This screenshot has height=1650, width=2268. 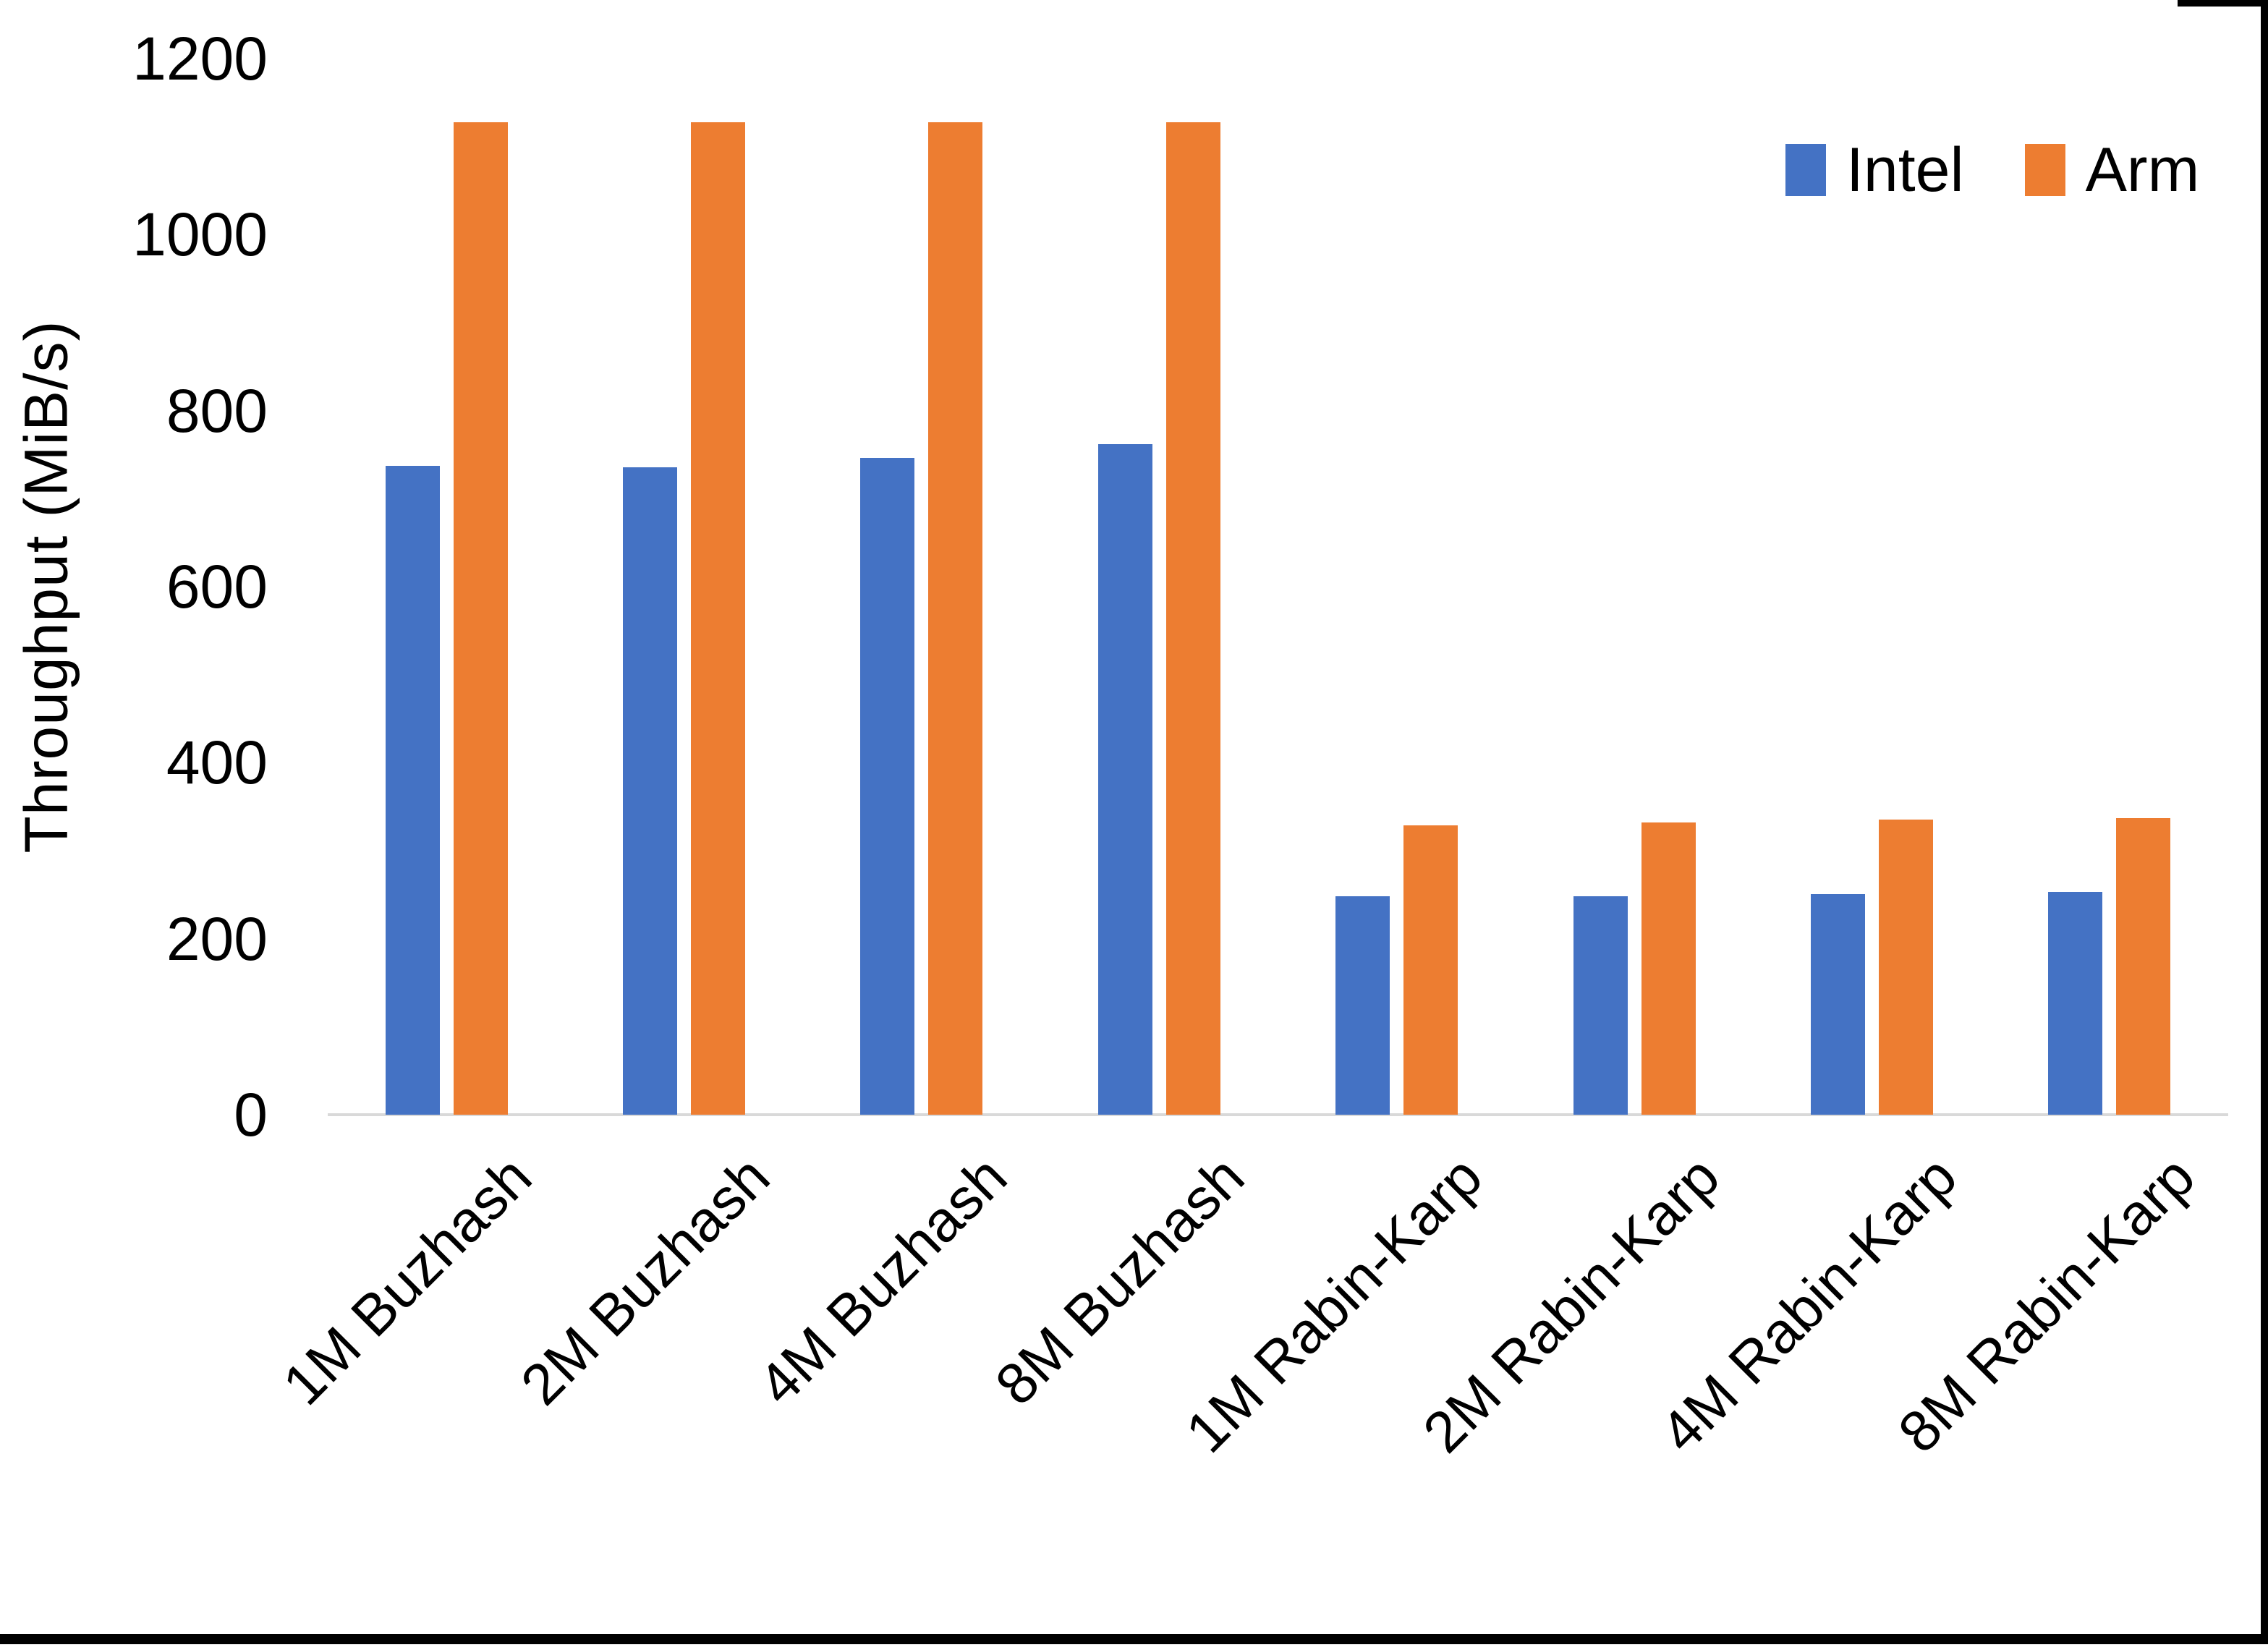 I want to click on bar-arm-8m-rabin-karp, so click(x=2143, y=966).